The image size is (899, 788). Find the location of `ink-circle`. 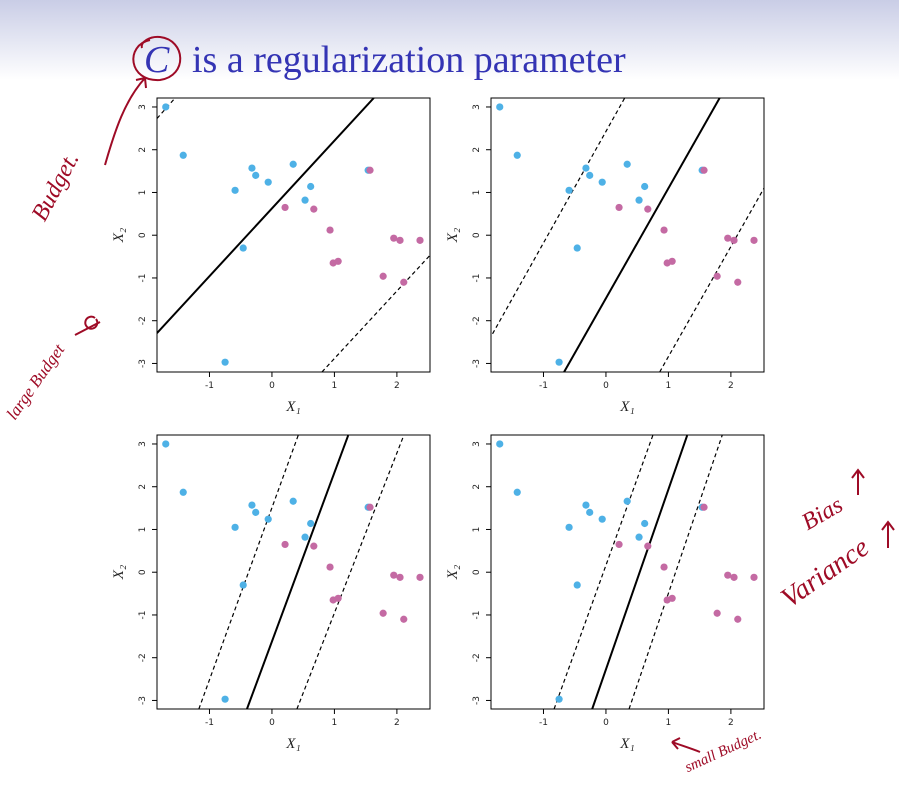

ink-circle is located at coordinates (157, 58).